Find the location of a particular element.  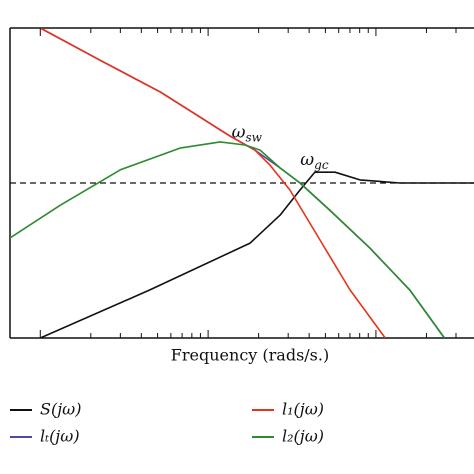

annotation: ωsw is located at coordinates (247, 133).